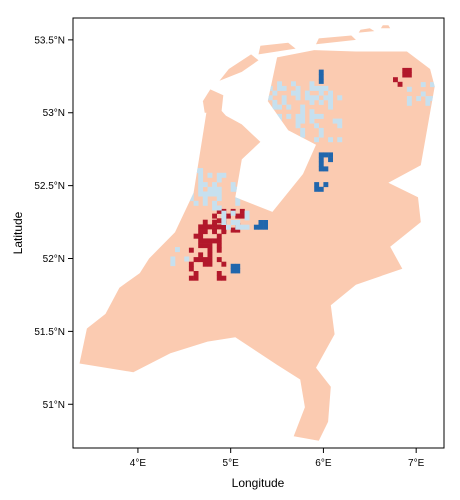  I want to click on y-tick-label: 53.5°N, so click(49, 40).